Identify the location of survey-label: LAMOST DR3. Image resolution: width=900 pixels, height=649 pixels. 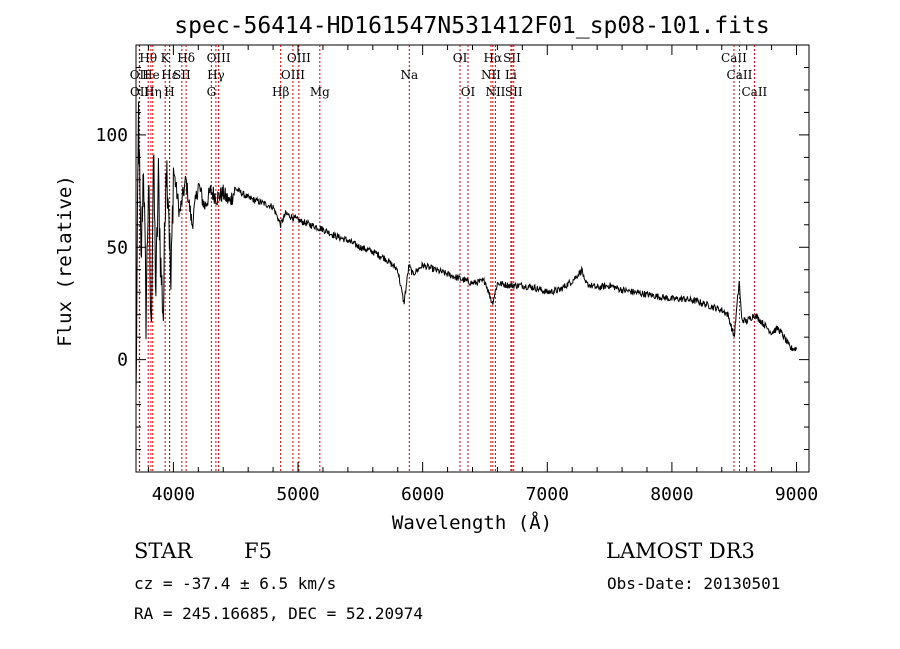
(680, 551).